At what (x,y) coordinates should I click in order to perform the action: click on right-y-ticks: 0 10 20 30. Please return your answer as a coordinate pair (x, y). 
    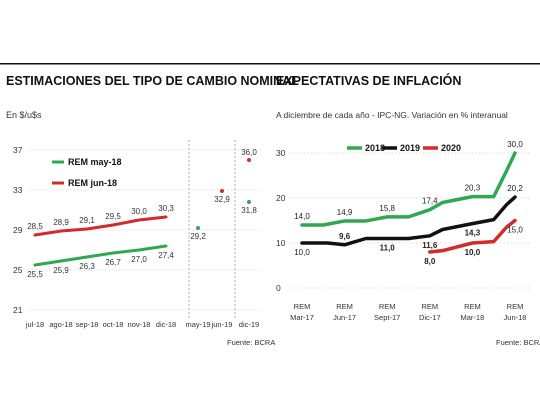
    Looking at the image, I should click on (281, 220).